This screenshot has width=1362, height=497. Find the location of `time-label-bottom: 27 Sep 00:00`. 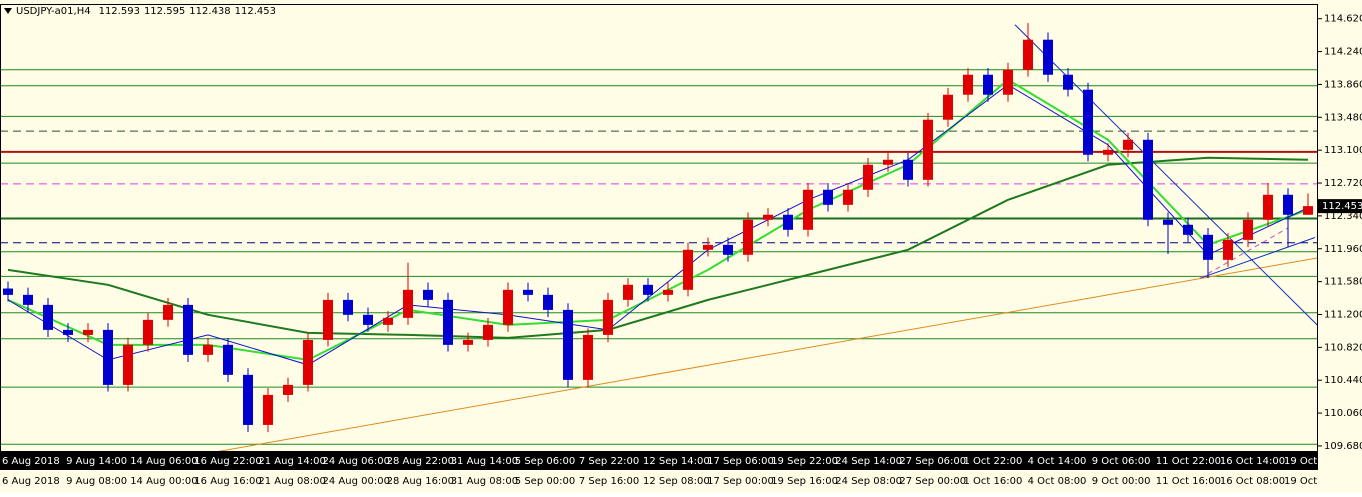

time-label-bottom: 27 Sep 00:00 is located at coordinates (932, 481).